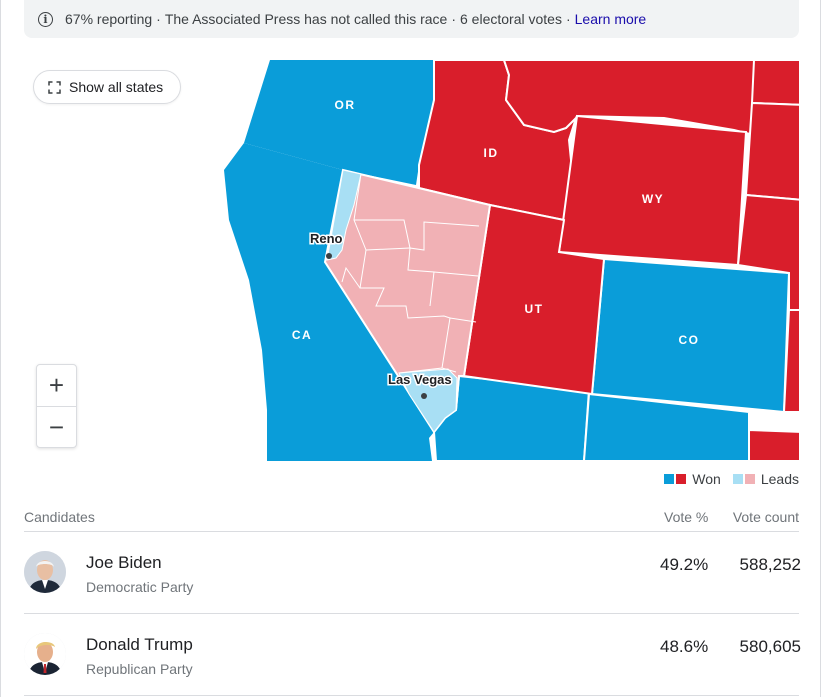 The width and height of the screenshot is (821, 697). What do you see at coordinates (302, 335) in the screenshot?
I see `state-label-ca: CA` at bounding box center [302, 335].